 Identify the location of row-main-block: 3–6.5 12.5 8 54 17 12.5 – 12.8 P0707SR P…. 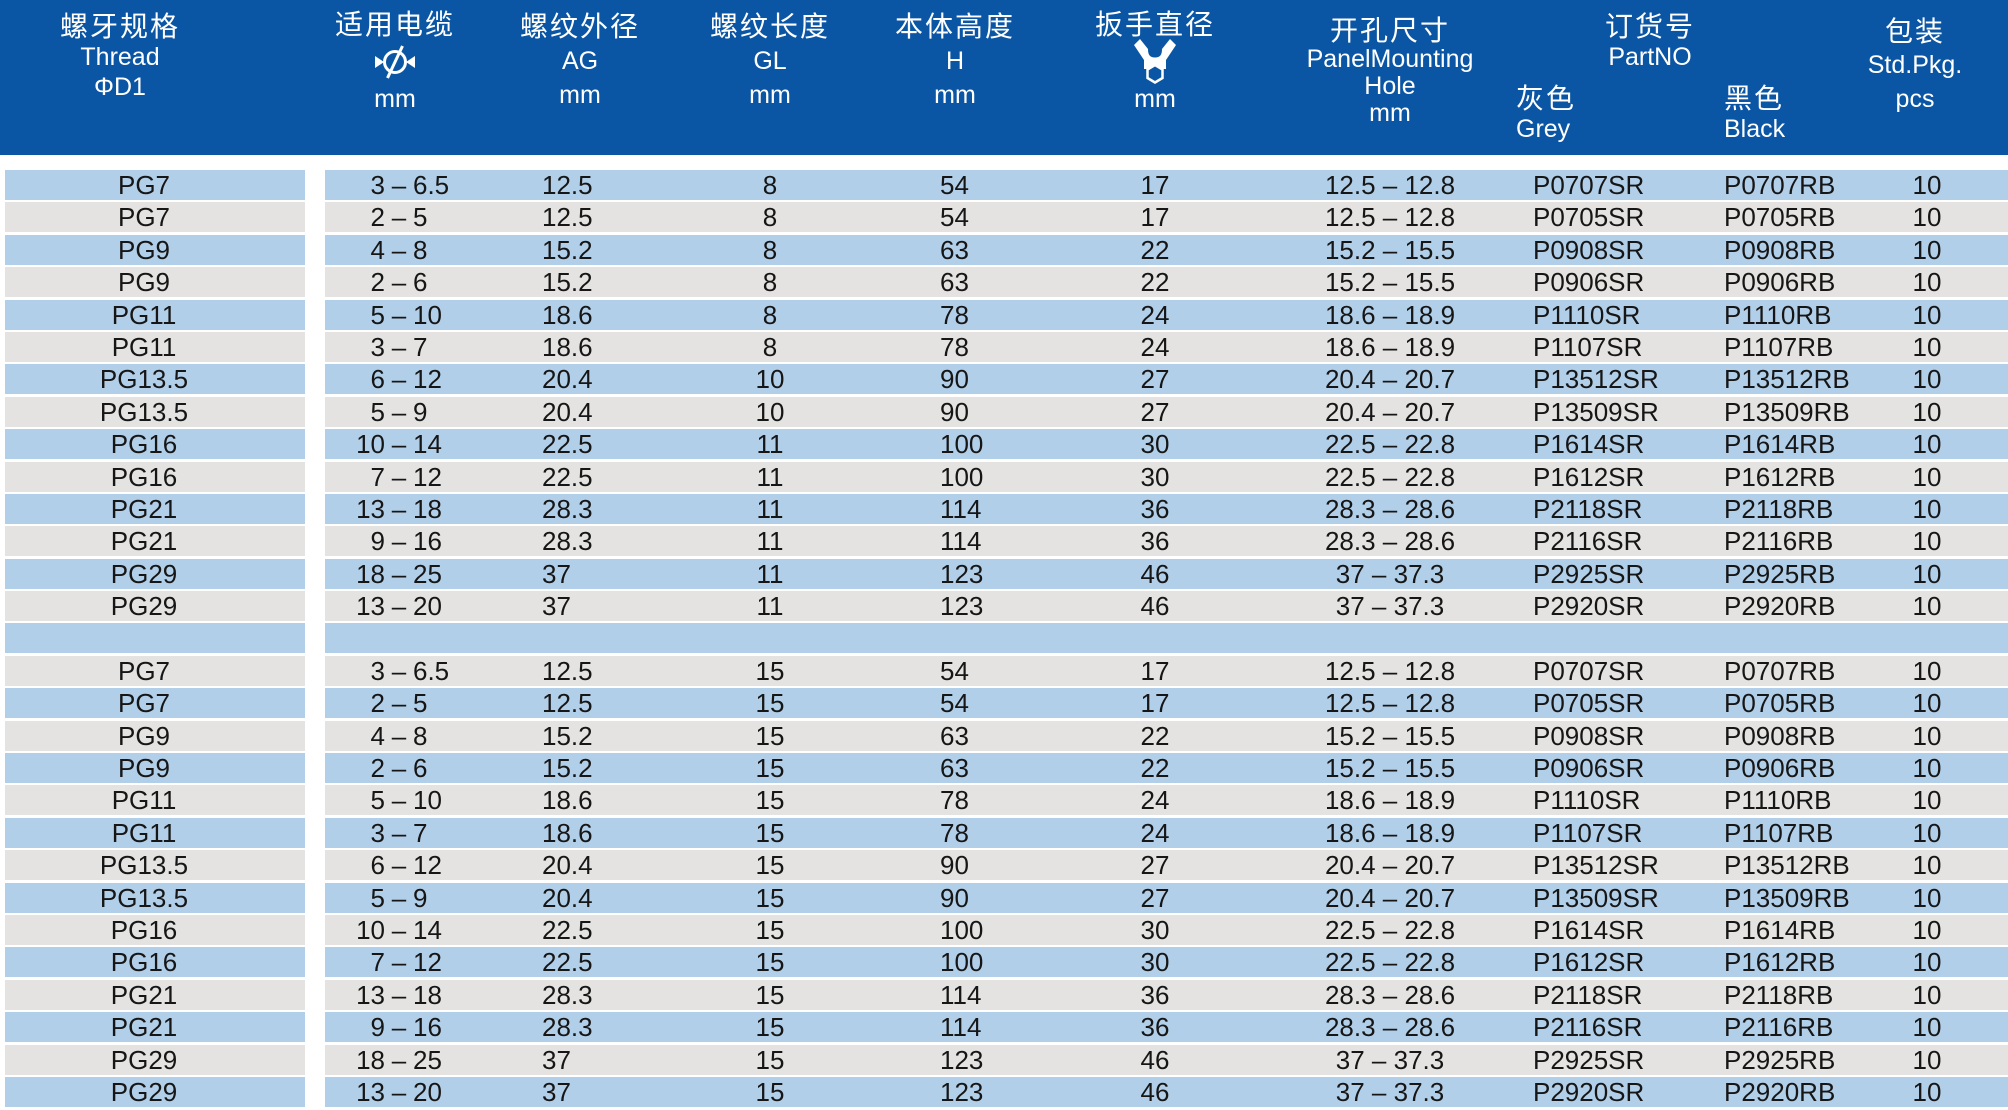
(1166, 185).